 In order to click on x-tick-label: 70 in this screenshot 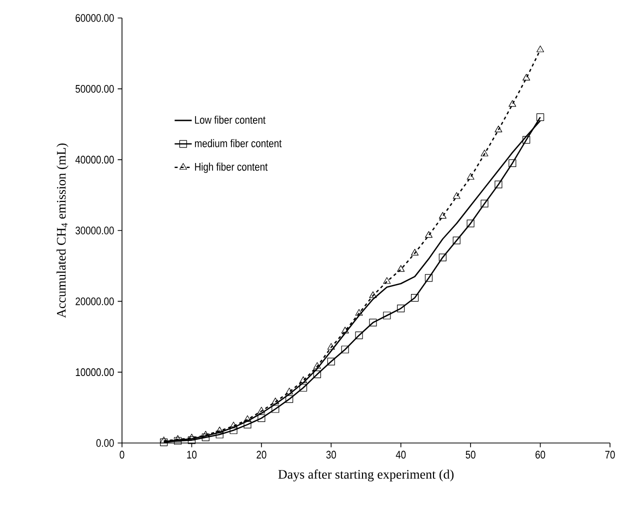, I will do `click(610, 454)`.